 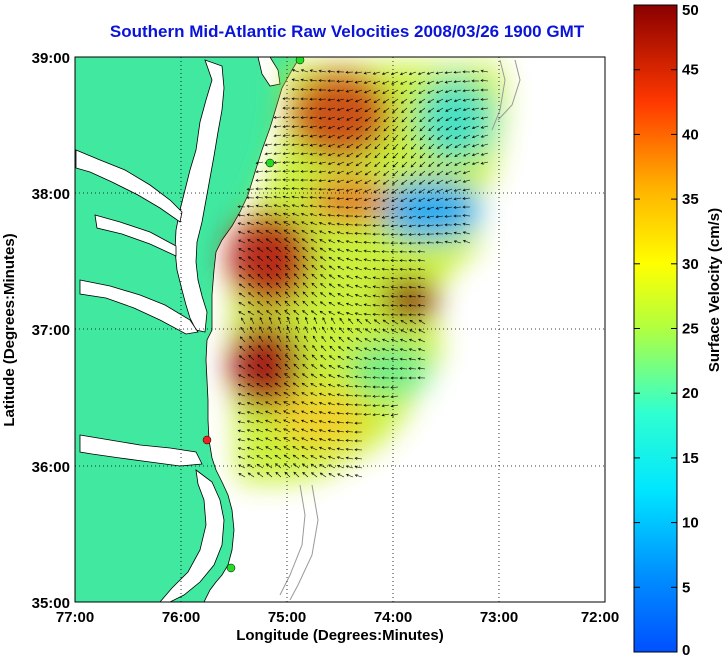 I want to click on x-tick-label: 77:00, so click(x=75, y=617).